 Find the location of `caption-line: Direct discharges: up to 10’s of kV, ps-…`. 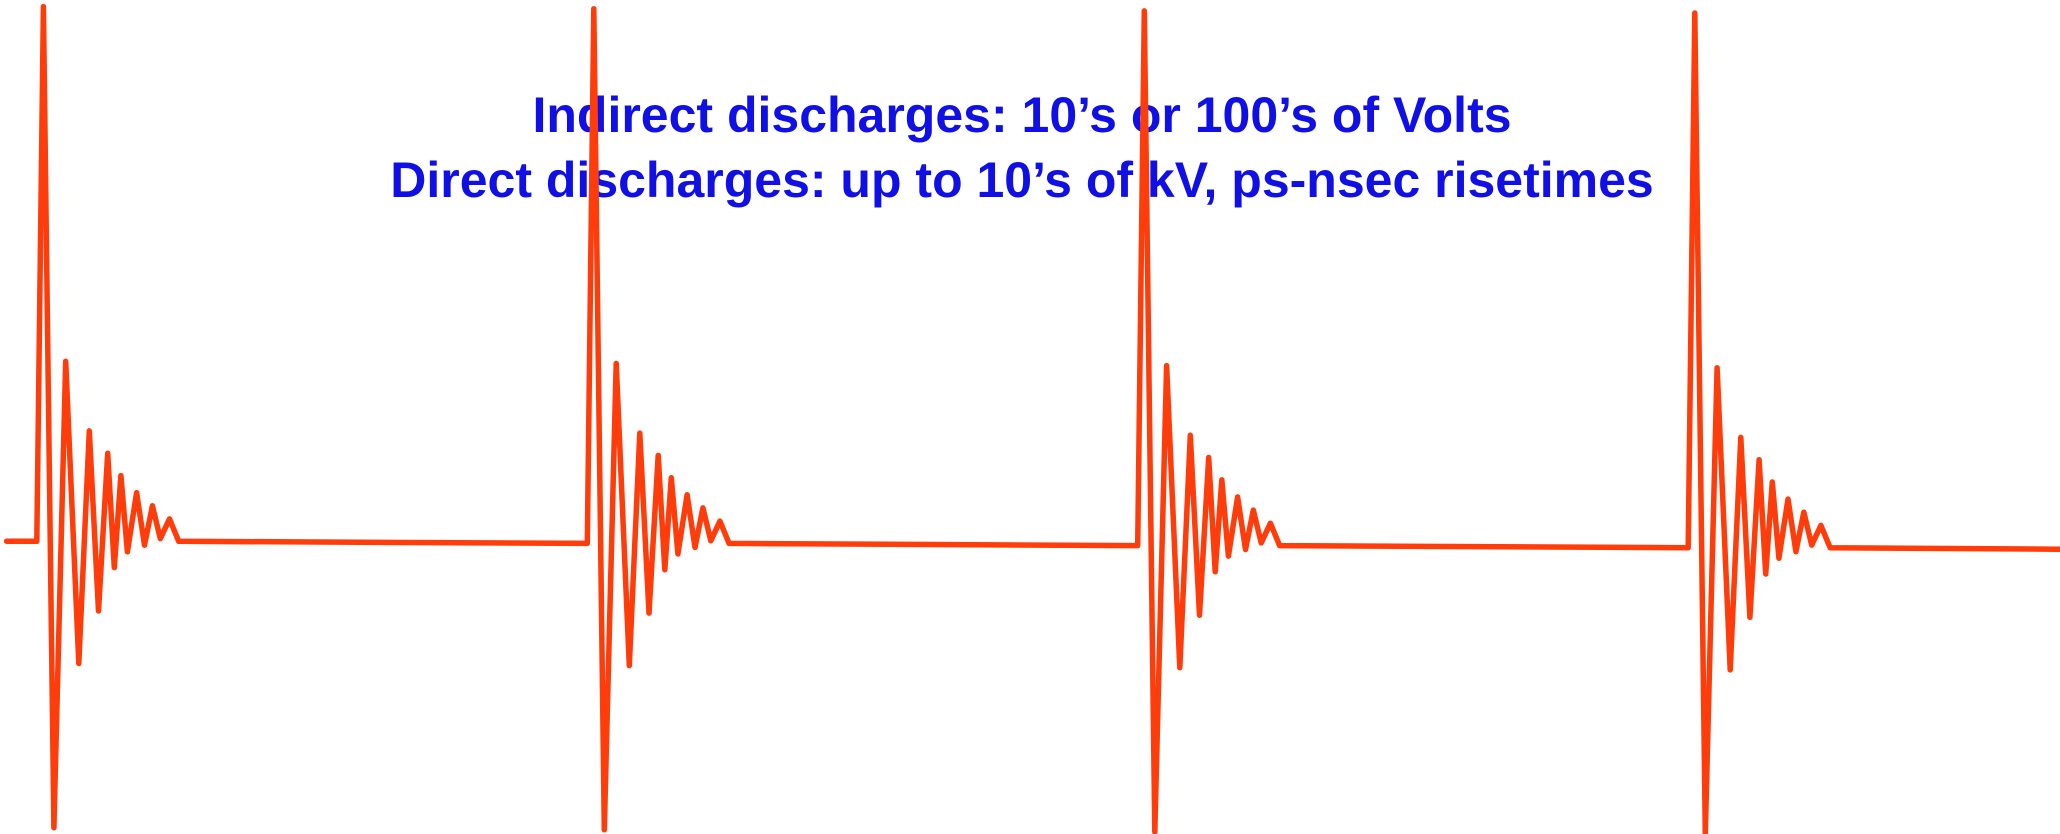

caption-line: Direct discharges: up to 10’s of kV, ps-… is located at coordinates (1021, 180).